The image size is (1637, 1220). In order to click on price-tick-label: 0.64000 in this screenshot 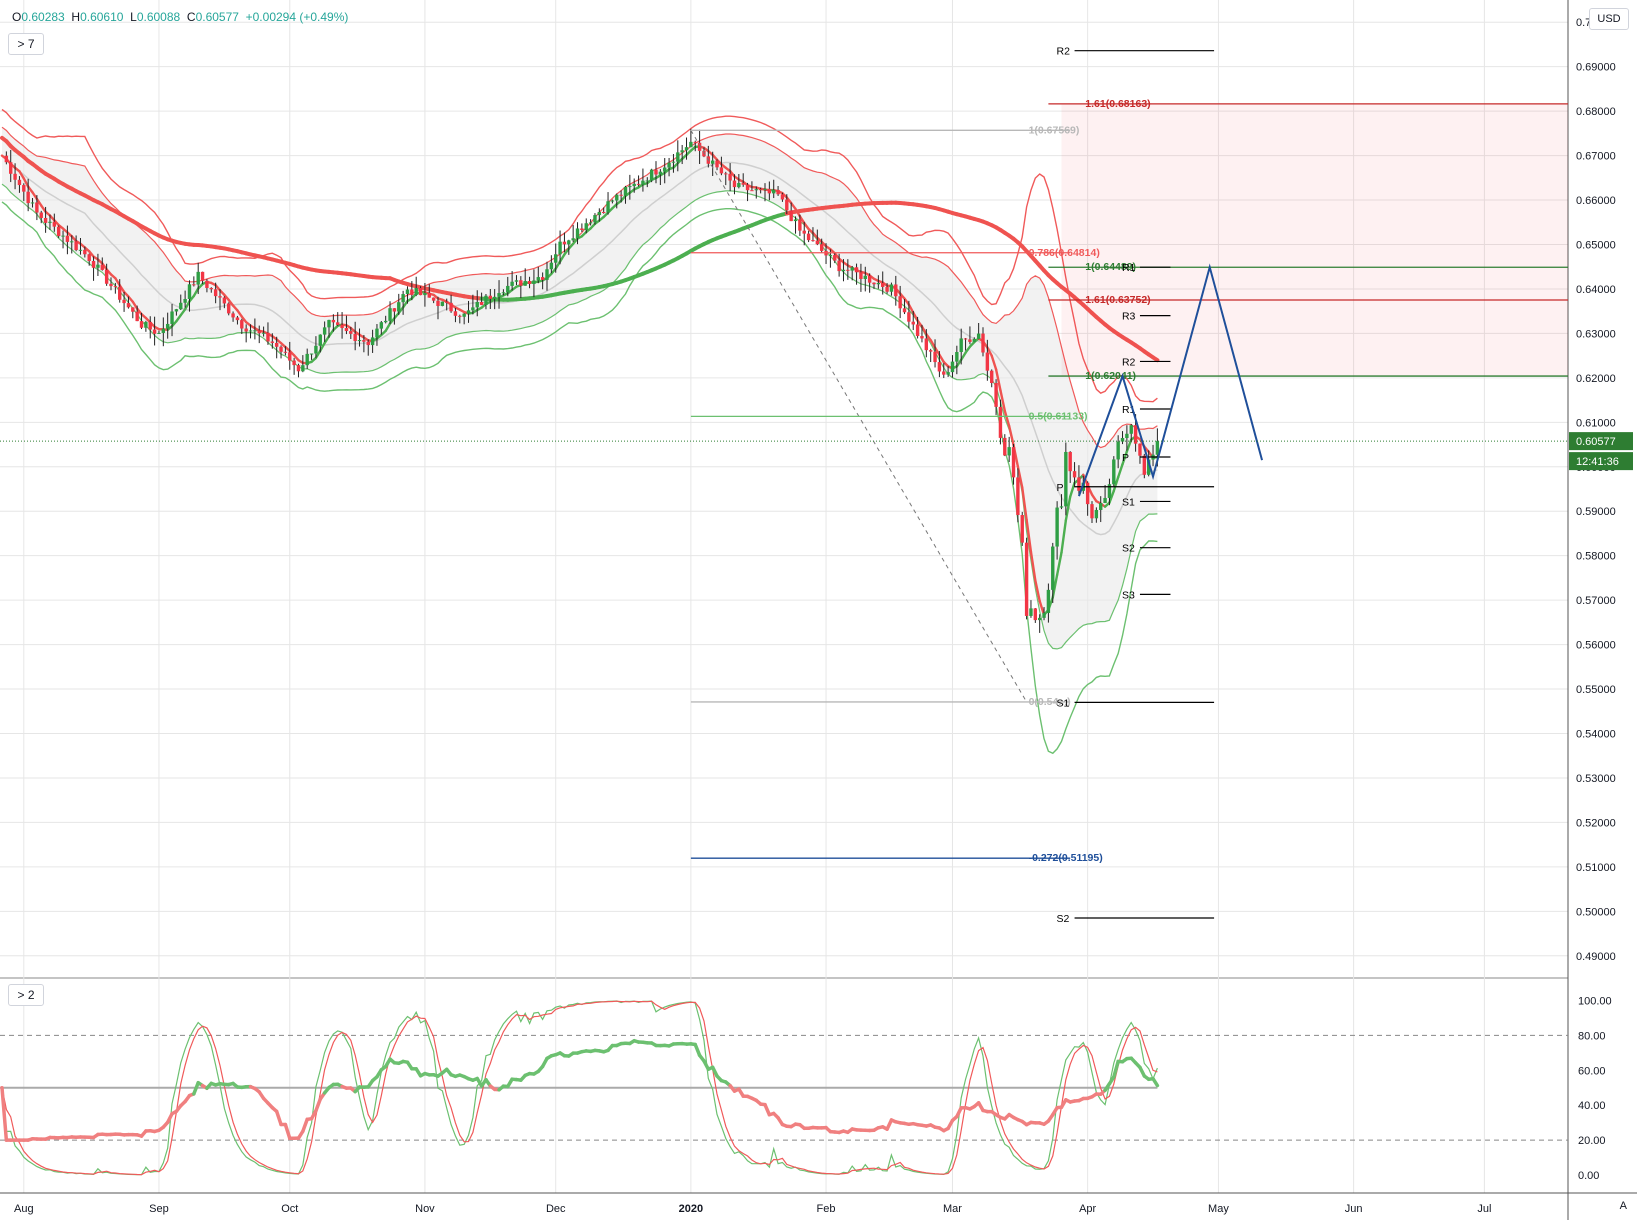, I will do `click(1596, 290)`.